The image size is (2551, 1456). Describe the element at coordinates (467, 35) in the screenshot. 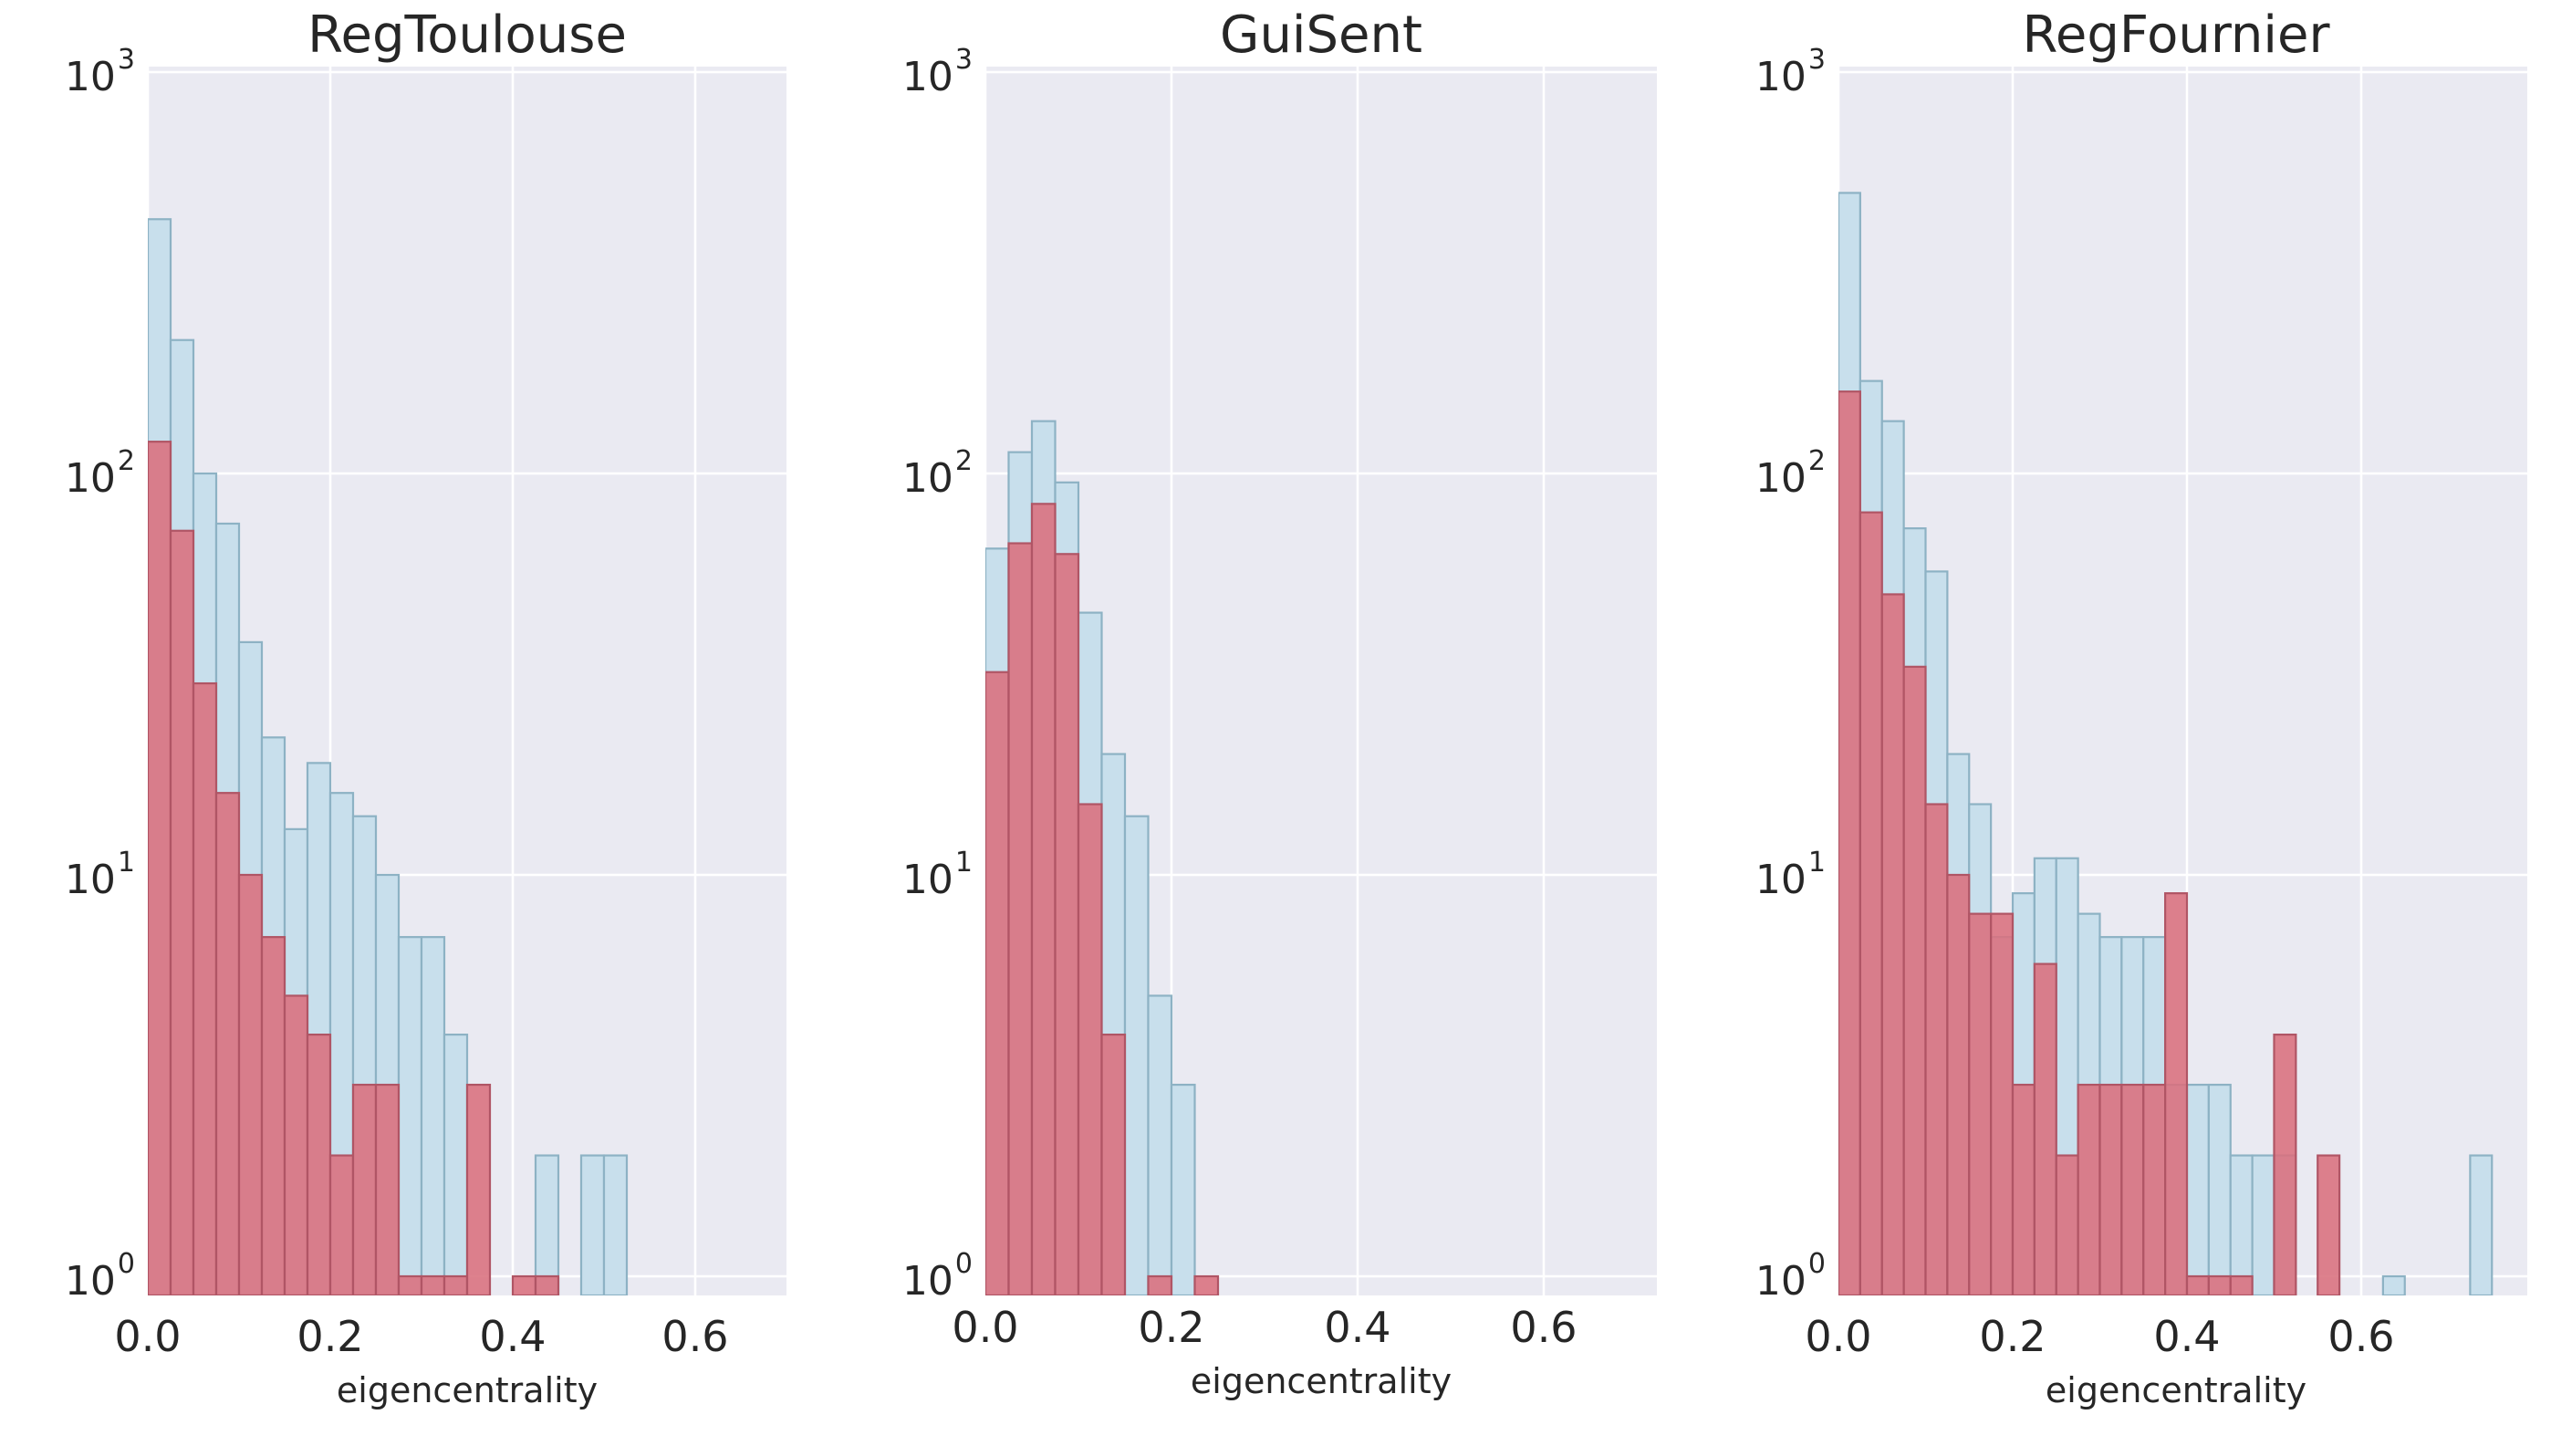

I see `subplot-title-regtoulouse: RegToulouse` at that location.